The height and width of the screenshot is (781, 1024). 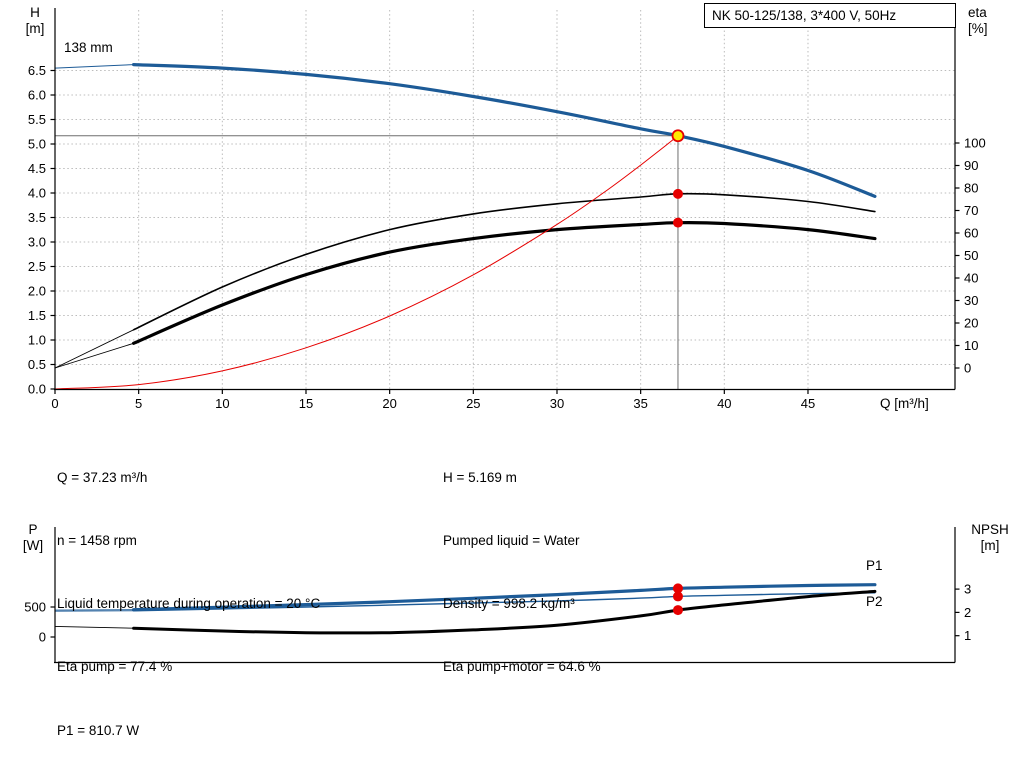 What do you see at coordinates (37, 119) in the screenshot?
I see `tick-label: 5.5` at bounding box center [37, 119].